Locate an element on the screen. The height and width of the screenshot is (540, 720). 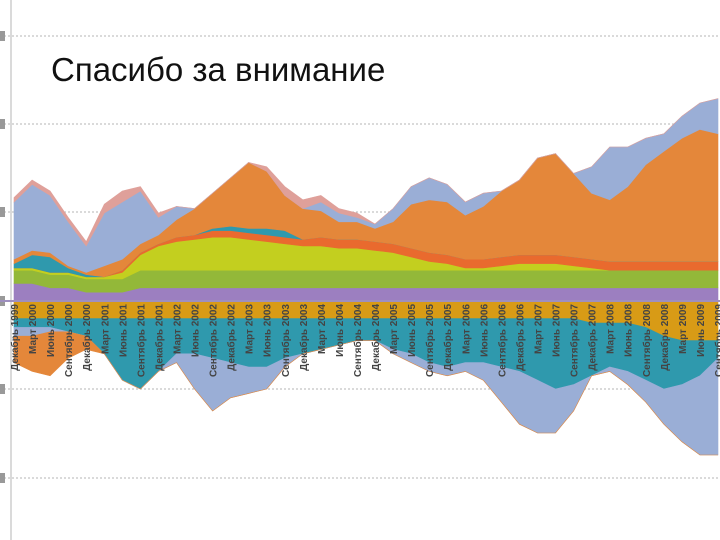
x-tick-label: Сентябрь 2009 is located at coordinates (716, 340).